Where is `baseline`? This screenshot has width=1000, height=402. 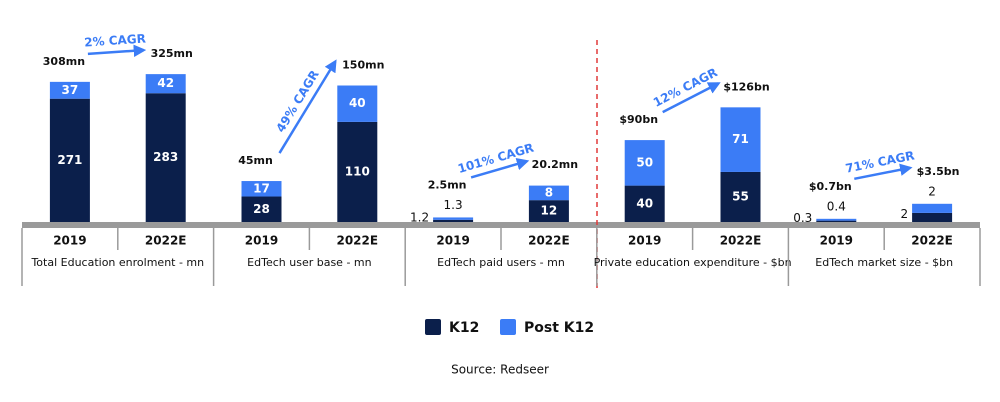 baseline is located at coordinates (501, 225).